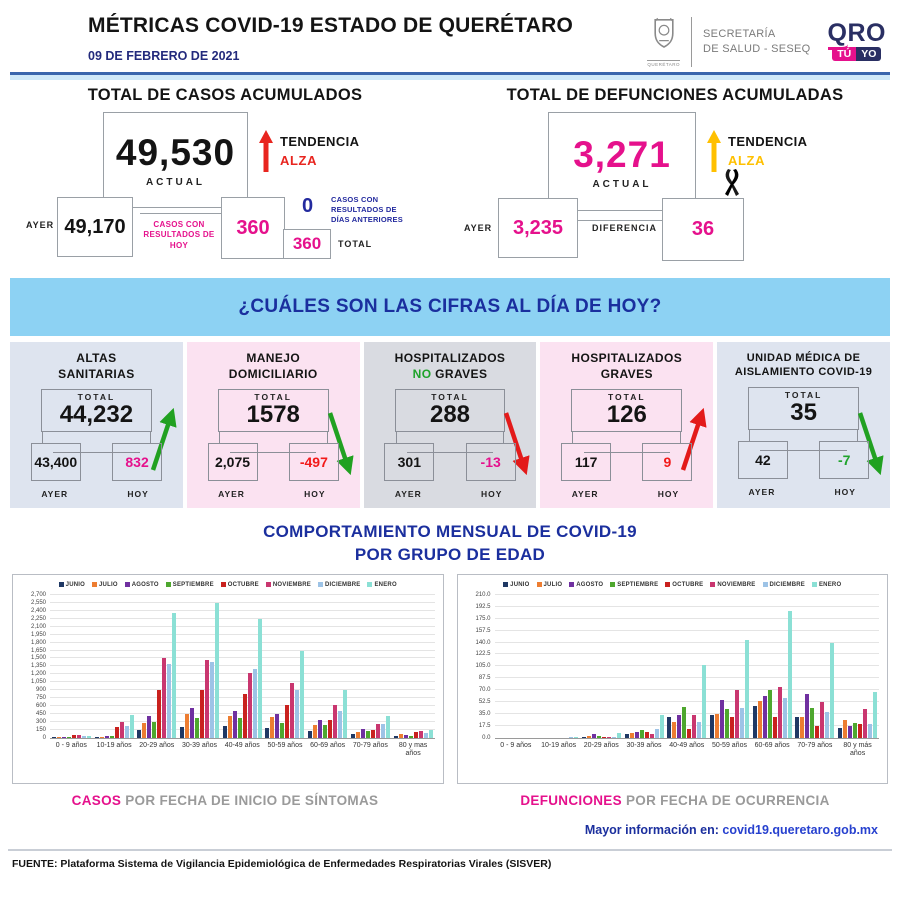 The width and height of the screenshot is (900, 900). I want to click on y-tick-label: 0, so click(44, 737).